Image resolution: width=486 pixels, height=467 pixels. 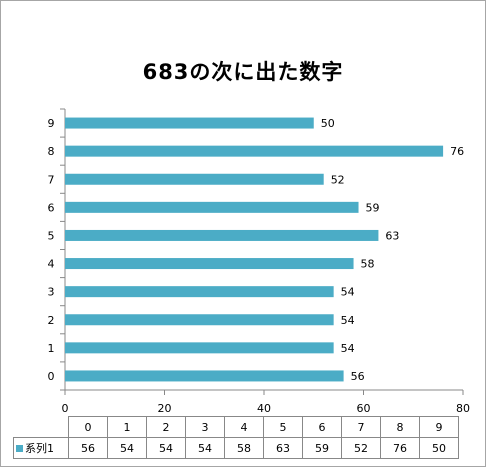 I want to click on data-table-header-cell: 3, so click(x=205, y=427).